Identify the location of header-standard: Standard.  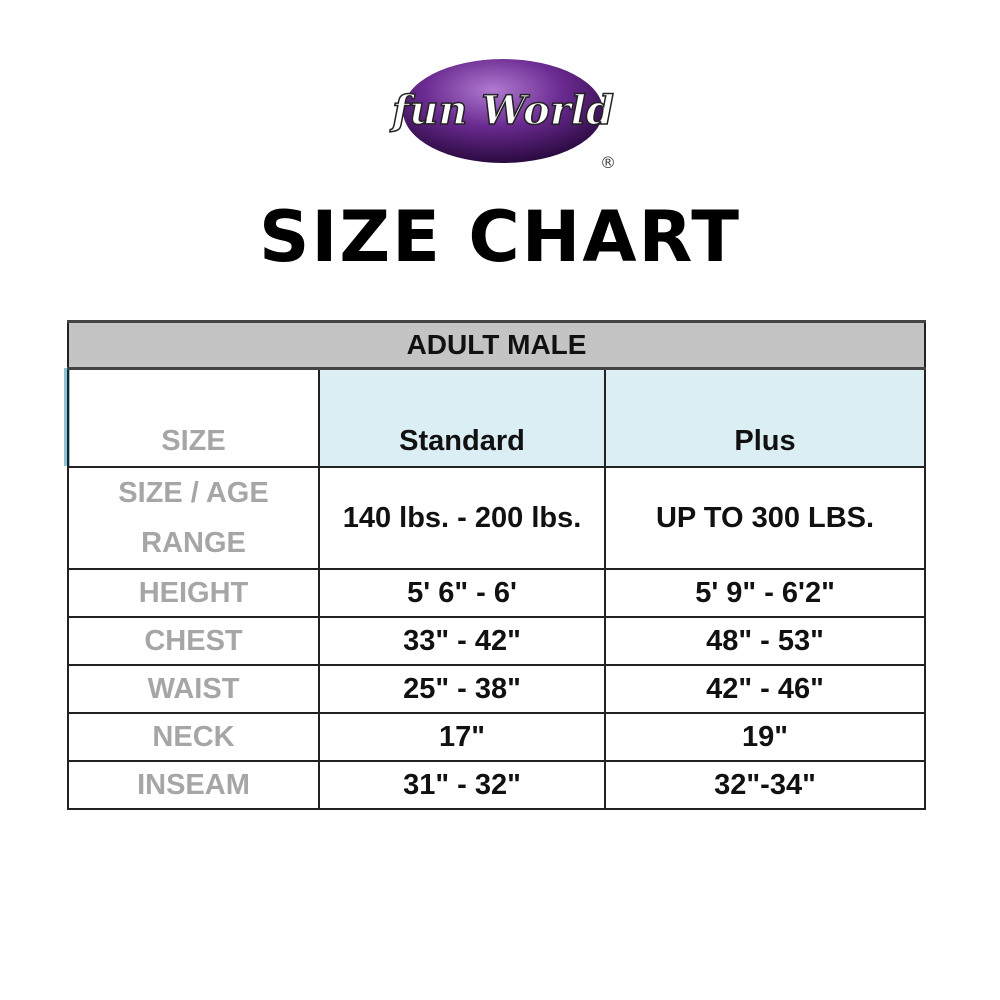
(462, 417).